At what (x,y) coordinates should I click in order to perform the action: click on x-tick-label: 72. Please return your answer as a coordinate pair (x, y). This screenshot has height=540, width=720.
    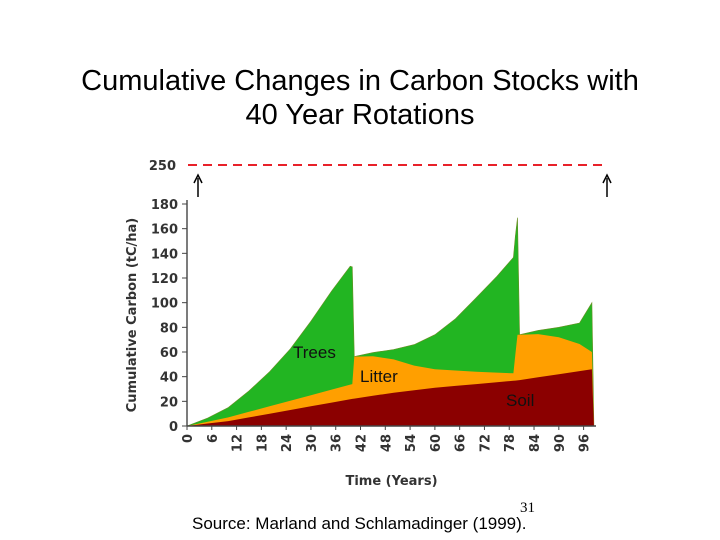
    Looking at the image, I should click on (485, 443).